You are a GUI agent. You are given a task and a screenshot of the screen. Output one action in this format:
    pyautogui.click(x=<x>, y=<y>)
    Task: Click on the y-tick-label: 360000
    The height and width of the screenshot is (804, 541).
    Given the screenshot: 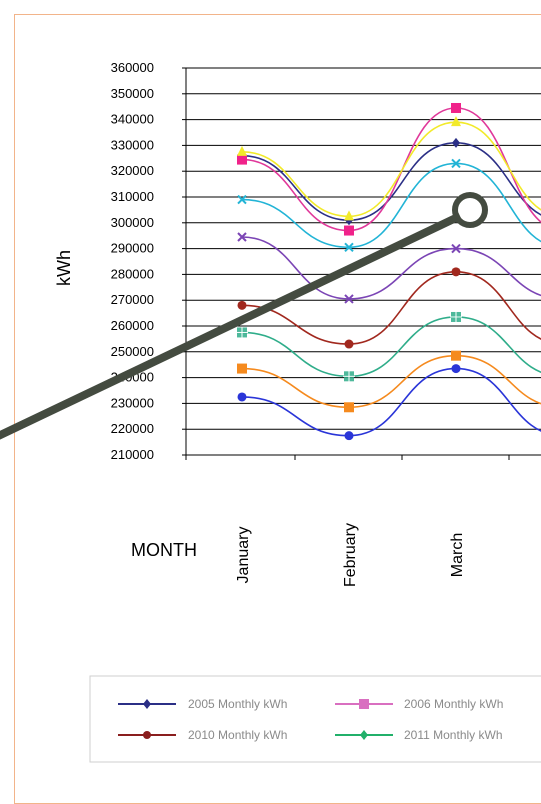 What is the action you would take?
    pyautogui.click(x=132, y=67)
    